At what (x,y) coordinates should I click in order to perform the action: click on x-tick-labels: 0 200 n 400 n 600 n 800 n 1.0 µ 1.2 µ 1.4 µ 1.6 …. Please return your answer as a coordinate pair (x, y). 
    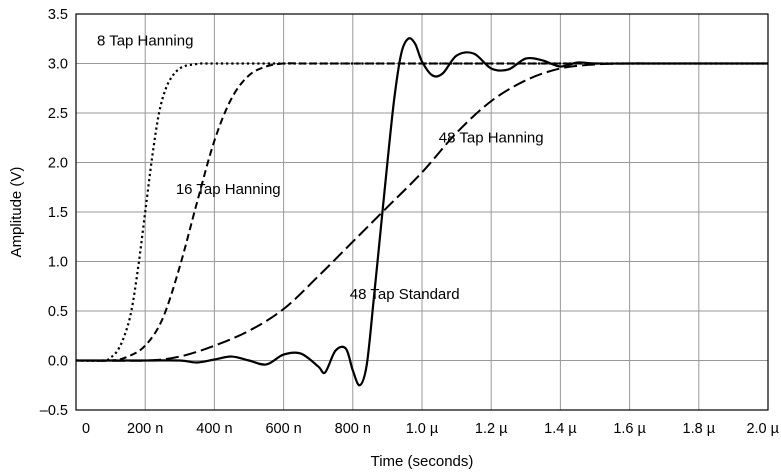
    Looking at the image, I should click on (431, 429).